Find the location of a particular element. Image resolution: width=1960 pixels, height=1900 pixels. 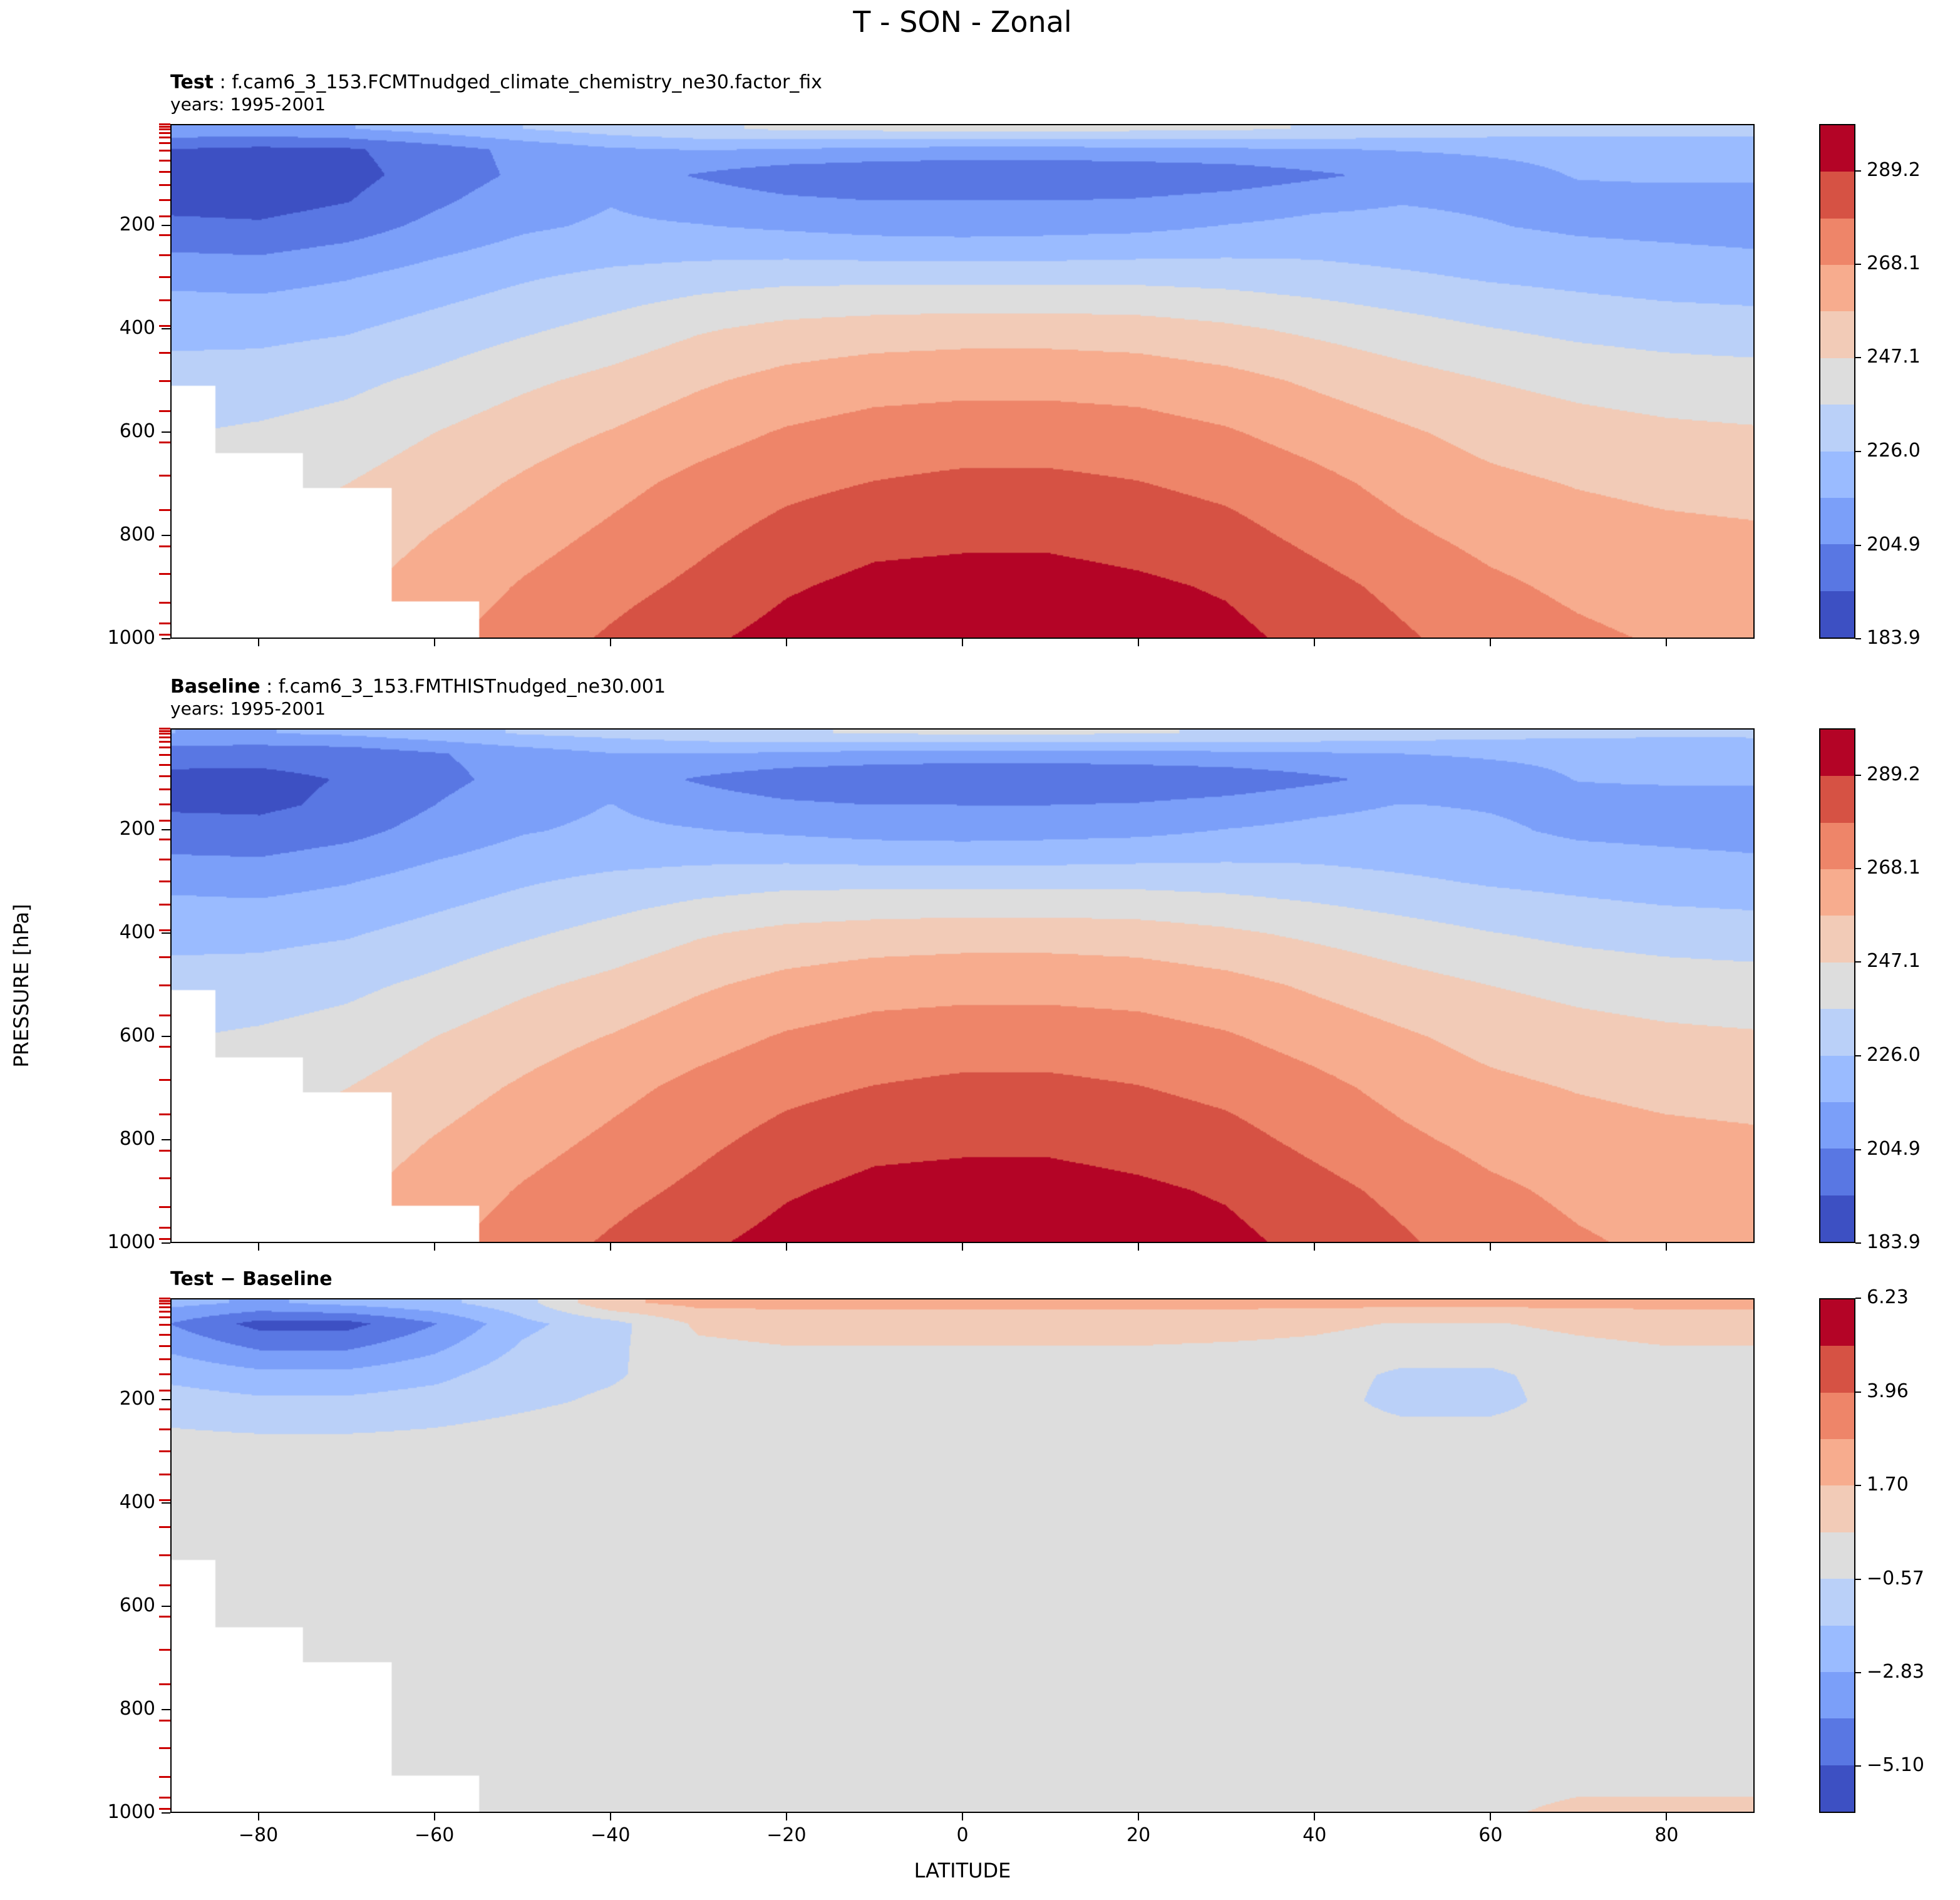

colorbar-tick-label: 1.70 is located at coordinates (1888, 1484).